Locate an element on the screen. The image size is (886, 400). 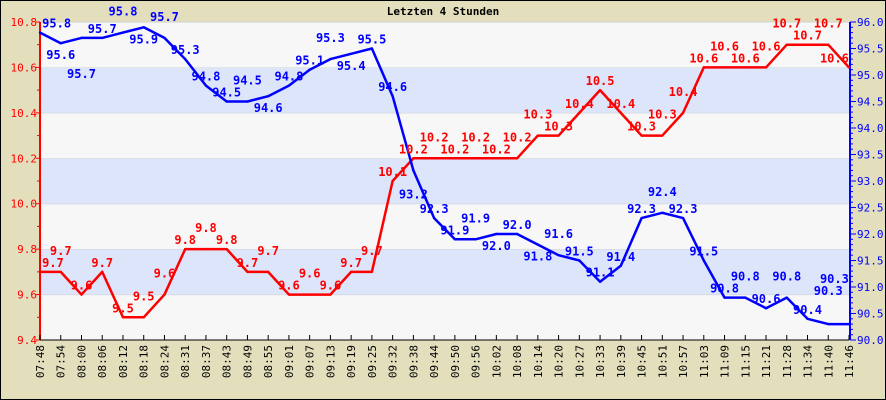
x-axis-tick-label: 08:18 is located at coordinates (144, 361).